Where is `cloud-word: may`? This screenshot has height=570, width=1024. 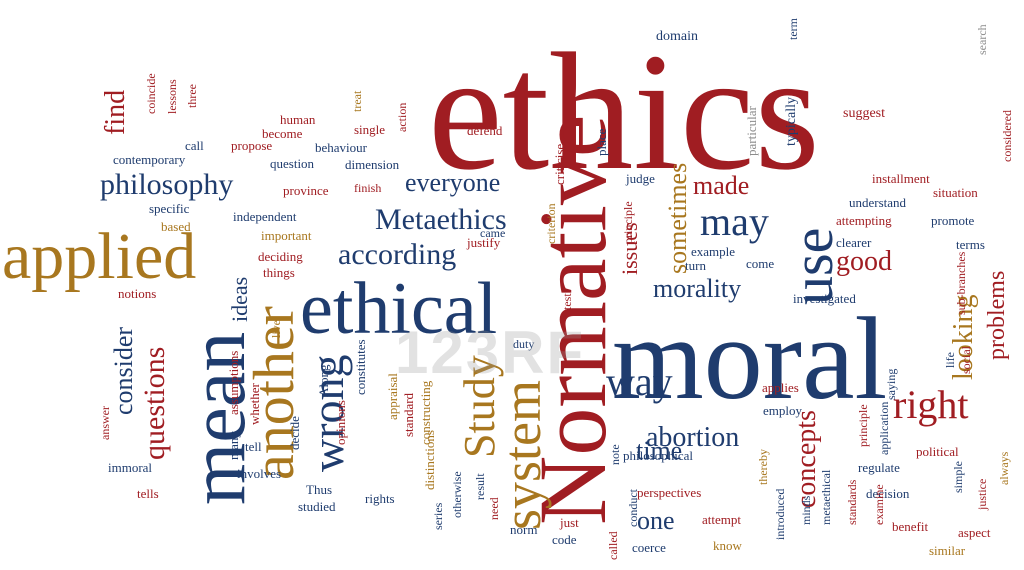
cloud-word: may is located at coordinates (734, 221).